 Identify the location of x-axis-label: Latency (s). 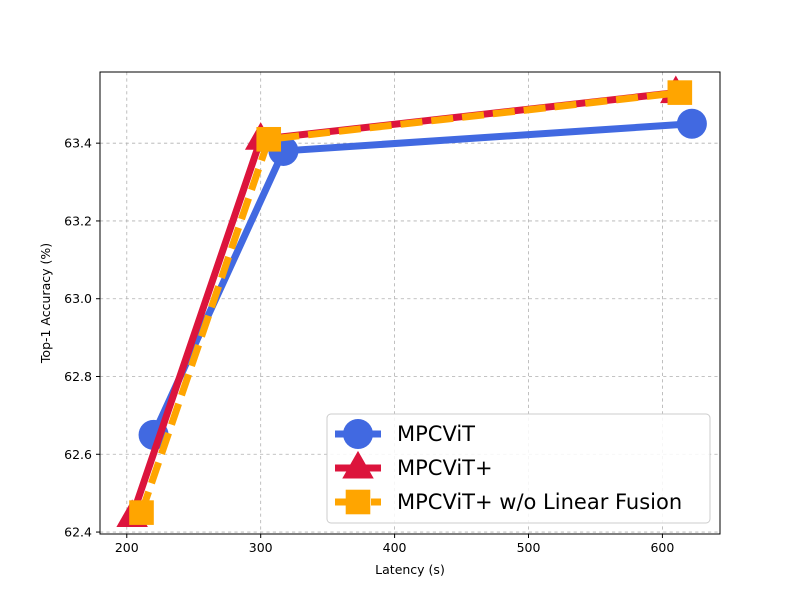
(410, 569).